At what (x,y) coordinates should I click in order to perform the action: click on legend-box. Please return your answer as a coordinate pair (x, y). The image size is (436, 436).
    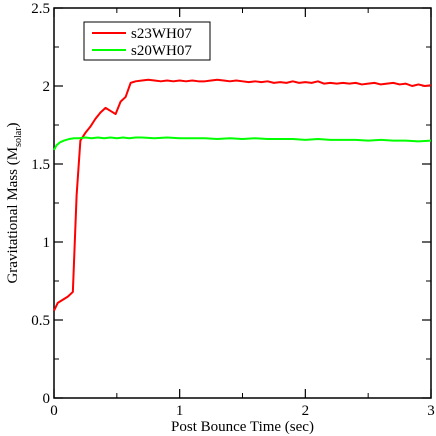
    Looking at the image, I should click on (147, 41).